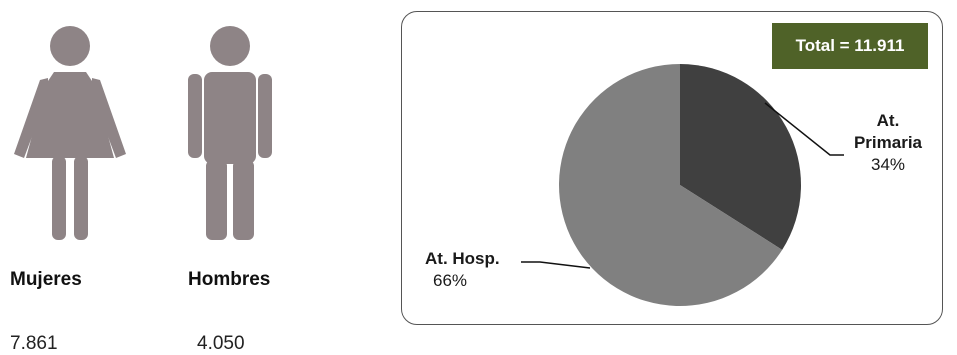  What do you see at coordinates (450, 280) in the screenshot?
I see `slice-pct-hosp: 66%` at bounding box center [450, 280].